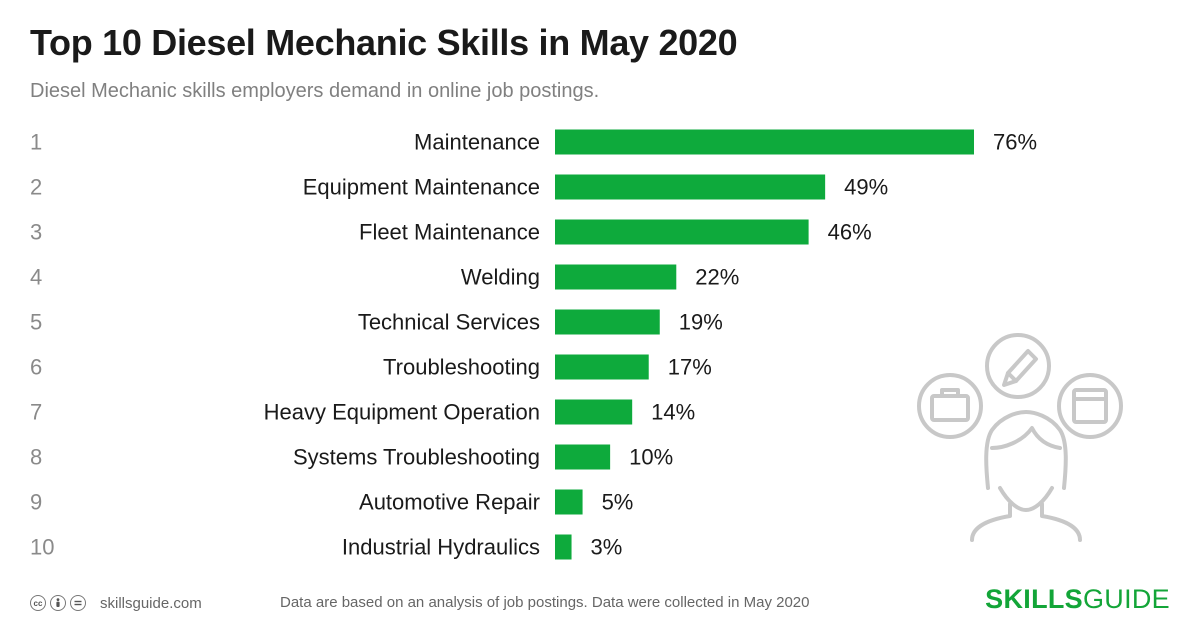 The width and height of the screenshot is (1201, 631). Describe the element at coordinates (36, 502) in the screenshot. I see `rank-label: 9` at that location.